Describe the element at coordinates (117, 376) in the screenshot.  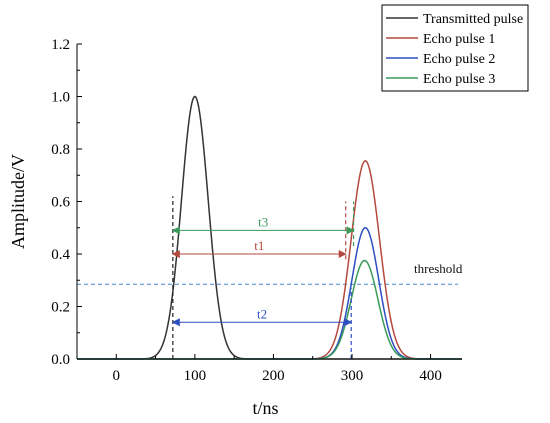
I see `x-tick-label: 0` at that location.